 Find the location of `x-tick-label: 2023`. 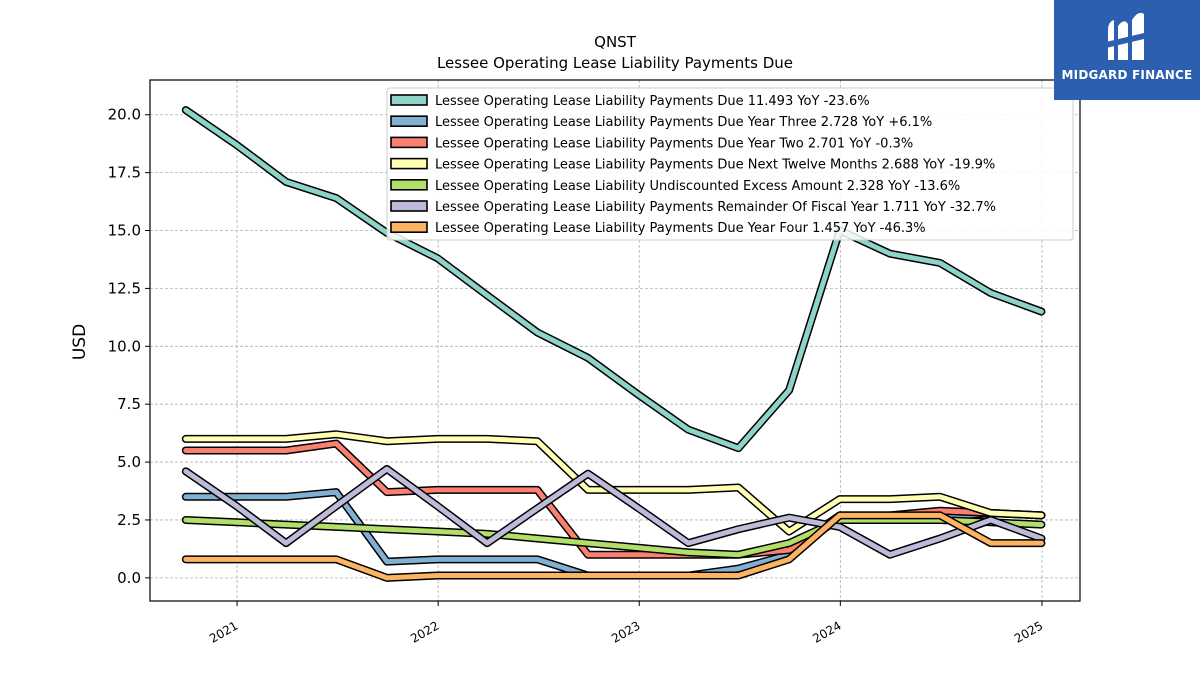

x-tick-label: 2023 is located at coordinates (625, 631).